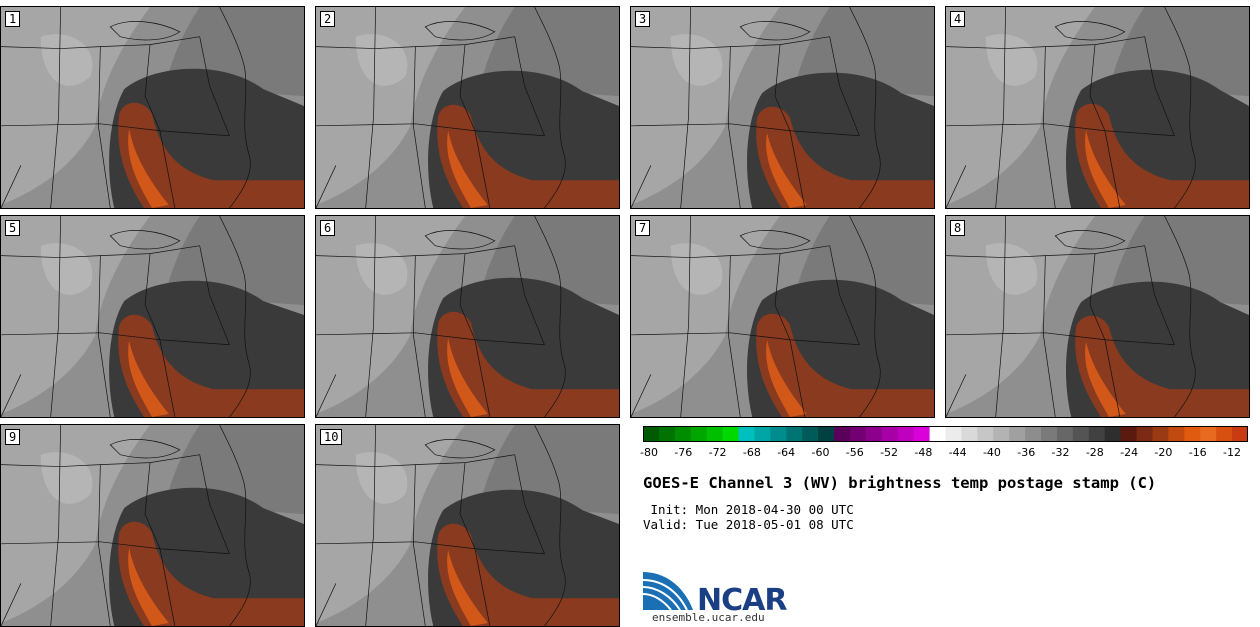 The width and height of the screenshot is (1260, 627). What do you see at coordinates (1197, 452) in the screenshot?
I see `colorbar-tick: -16` at bounding box center [1197, 452].